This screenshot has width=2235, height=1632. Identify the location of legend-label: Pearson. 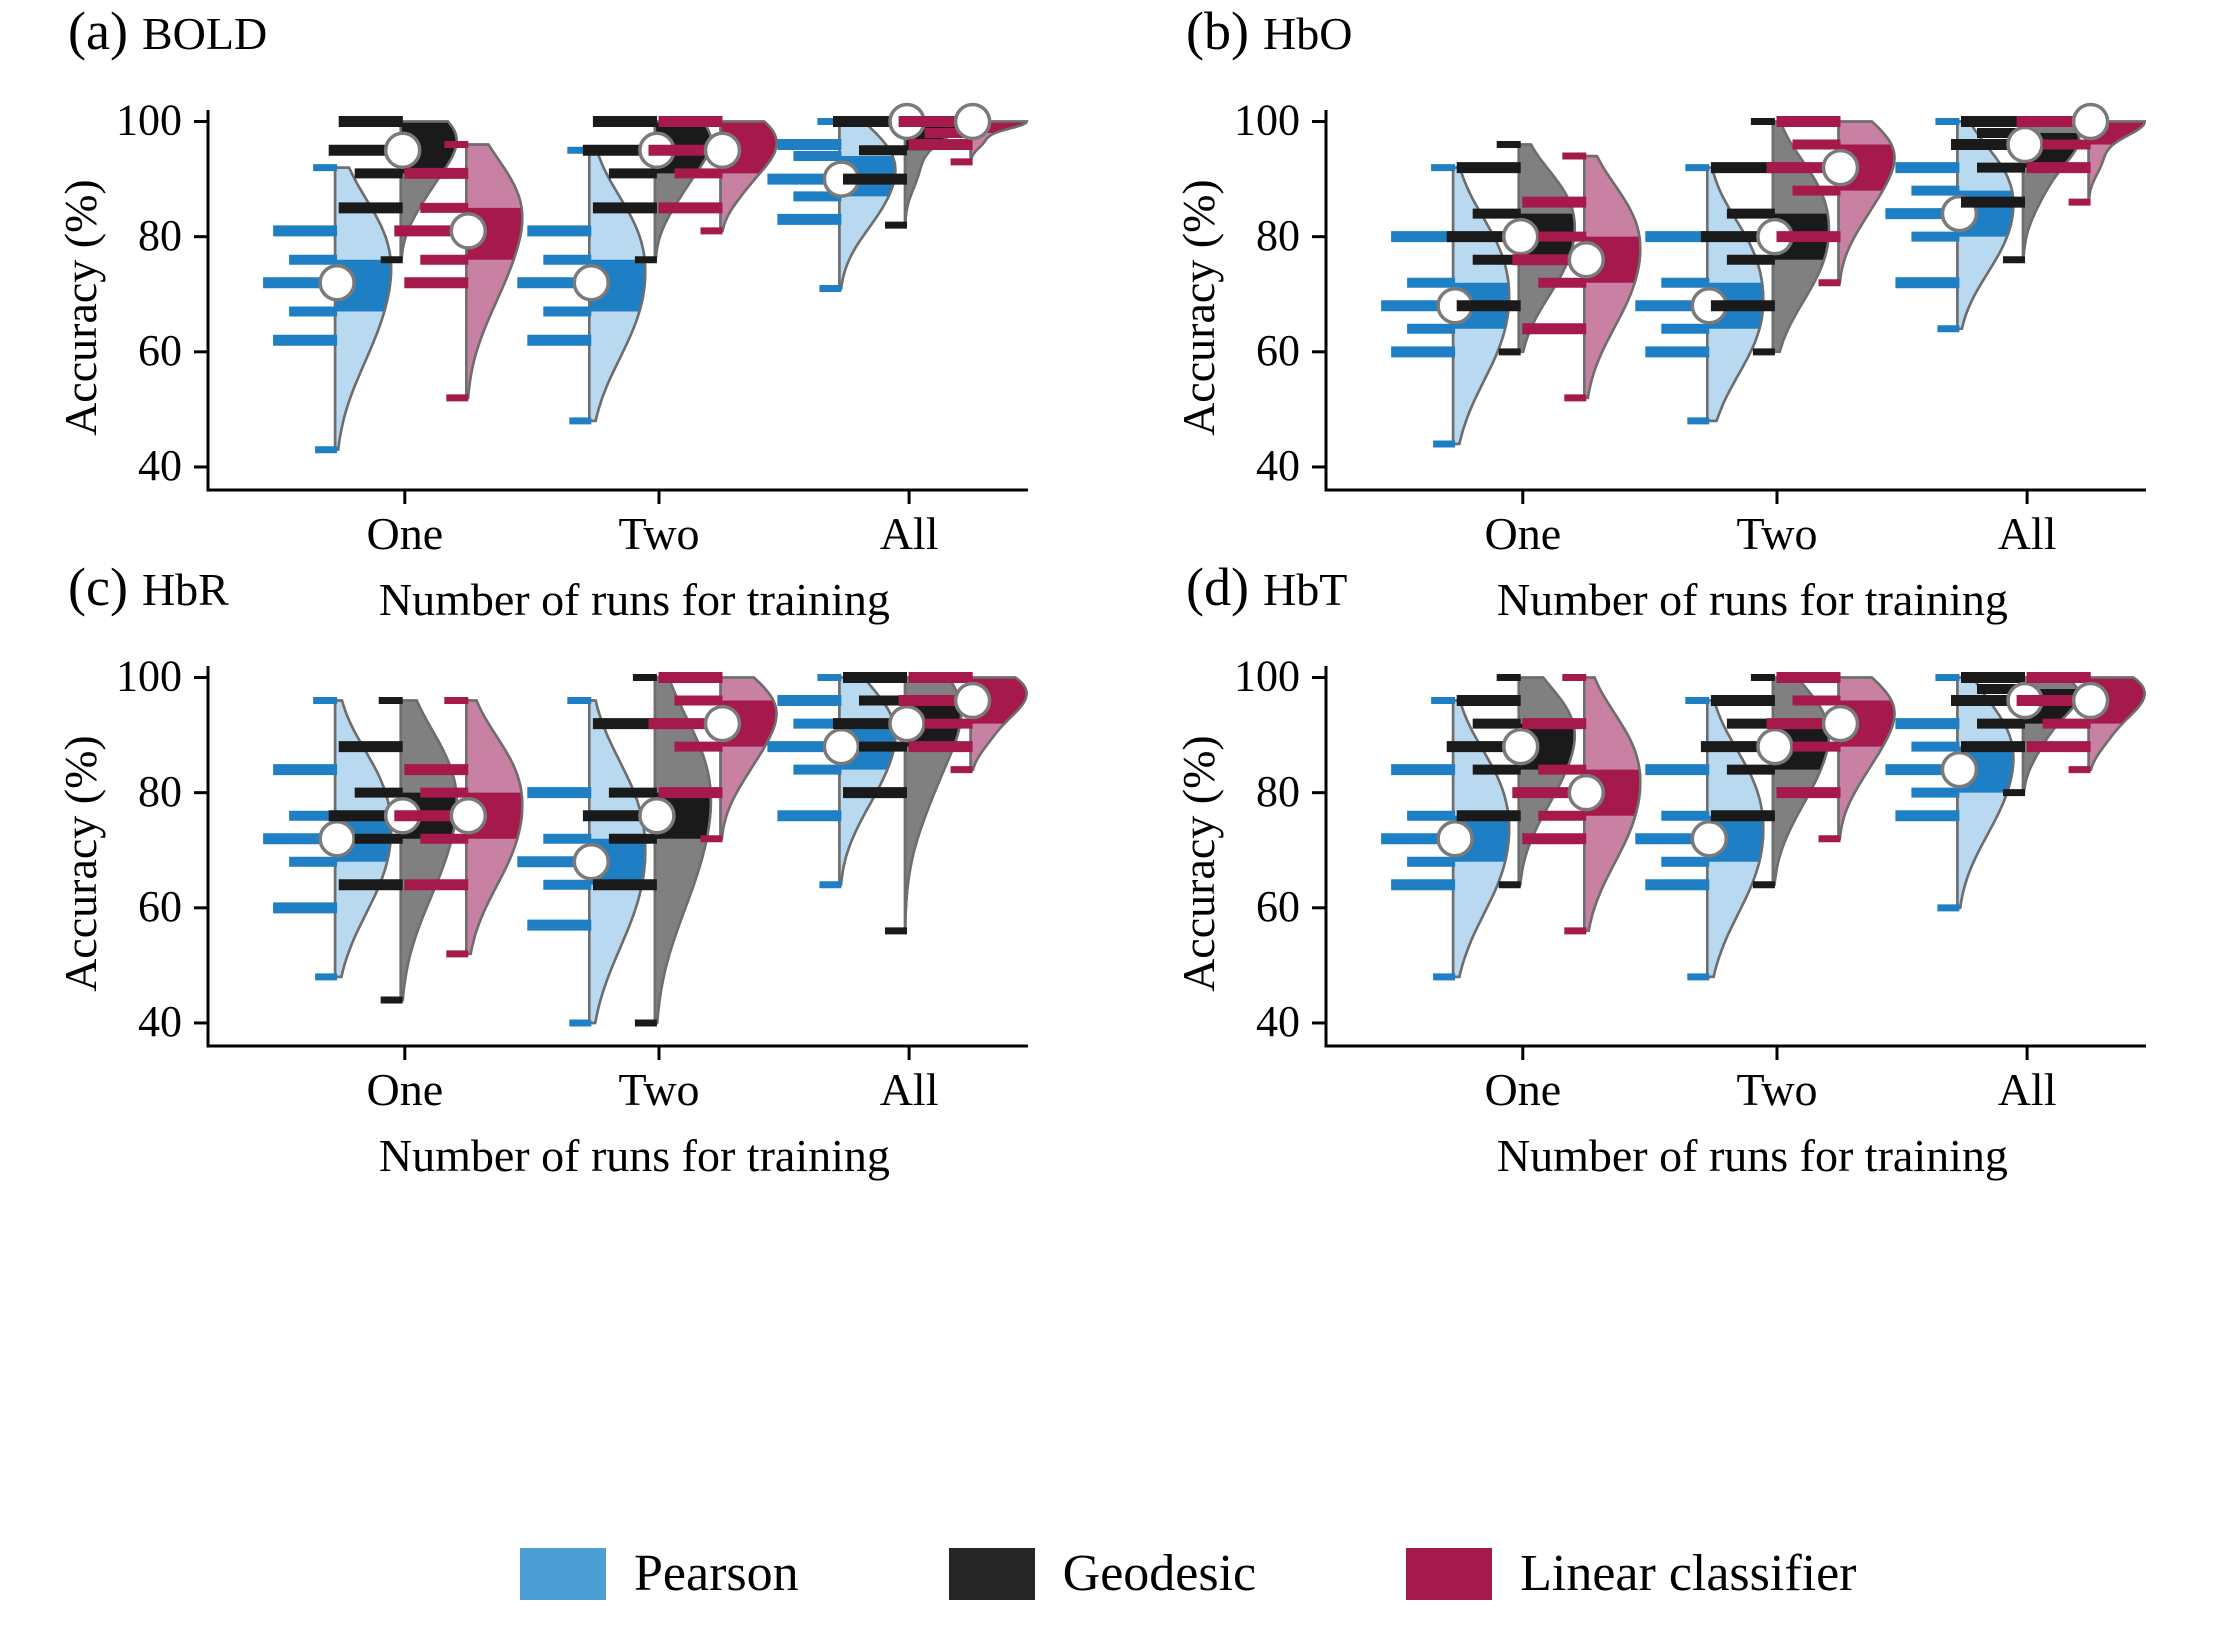
(716, 1573).